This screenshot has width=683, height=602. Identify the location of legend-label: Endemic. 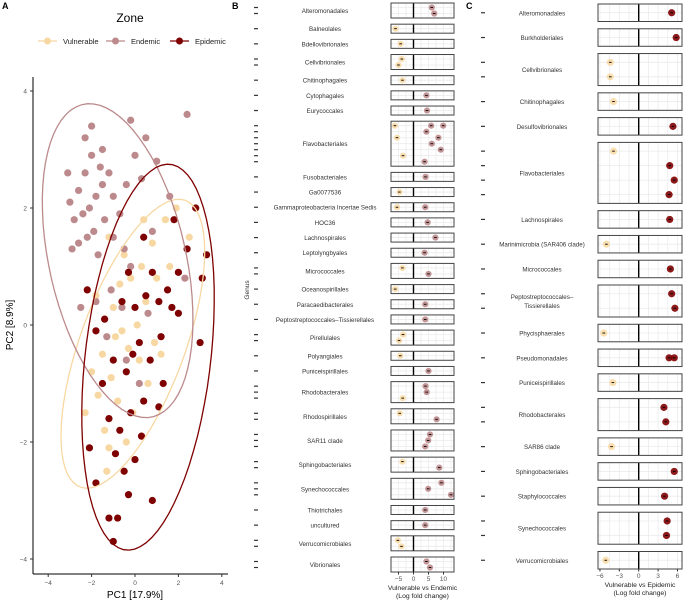
(145, 41).